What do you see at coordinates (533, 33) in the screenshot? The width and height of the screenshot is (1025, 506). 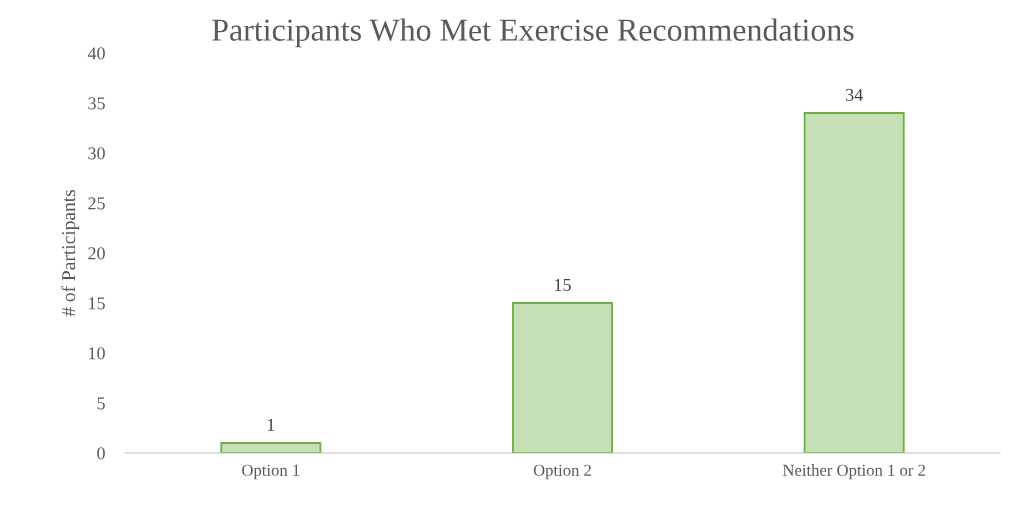 I see `chart-title: Participants Who Met Exercise Recommendations` at bounding box center [533, 33].